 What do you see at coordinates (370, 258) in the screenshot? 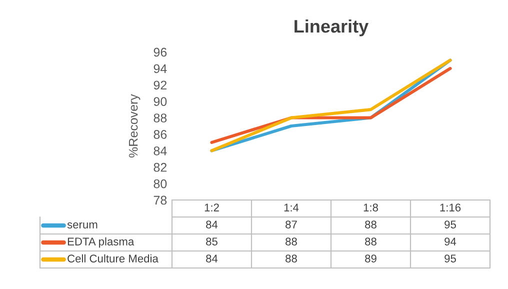
I see `data-label: 89` at bounding box center [370, 258].